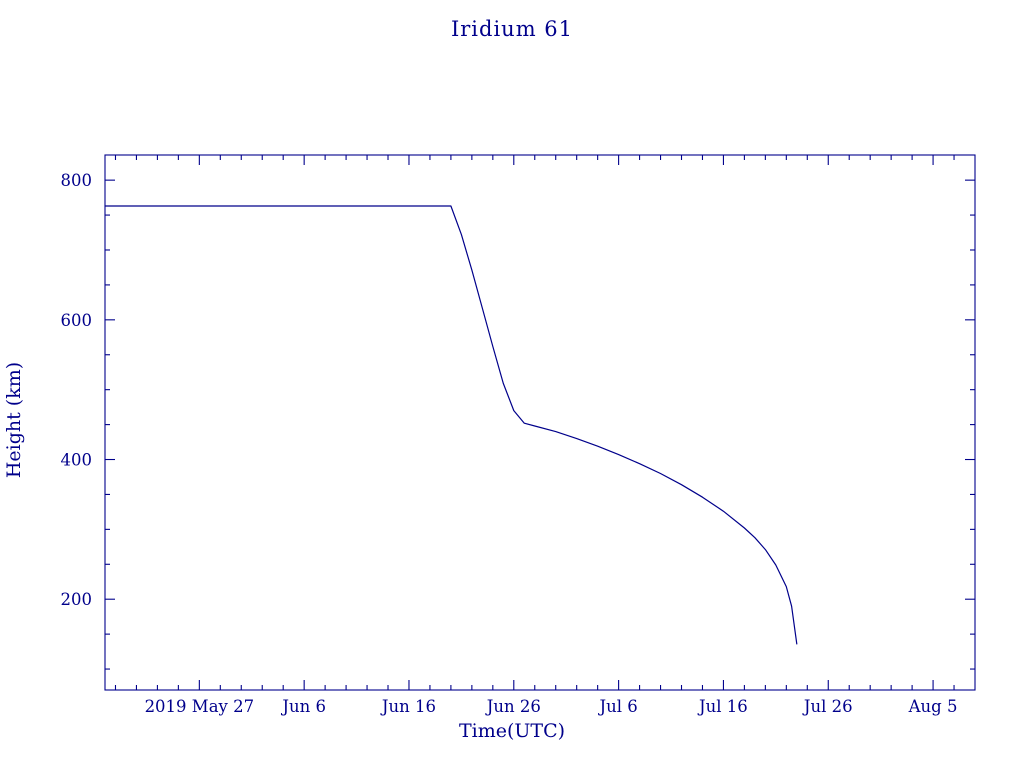  Describe the element at coordinates (512, 29) in the screenshot. I see `chart-title: Iridium 61` at that location.